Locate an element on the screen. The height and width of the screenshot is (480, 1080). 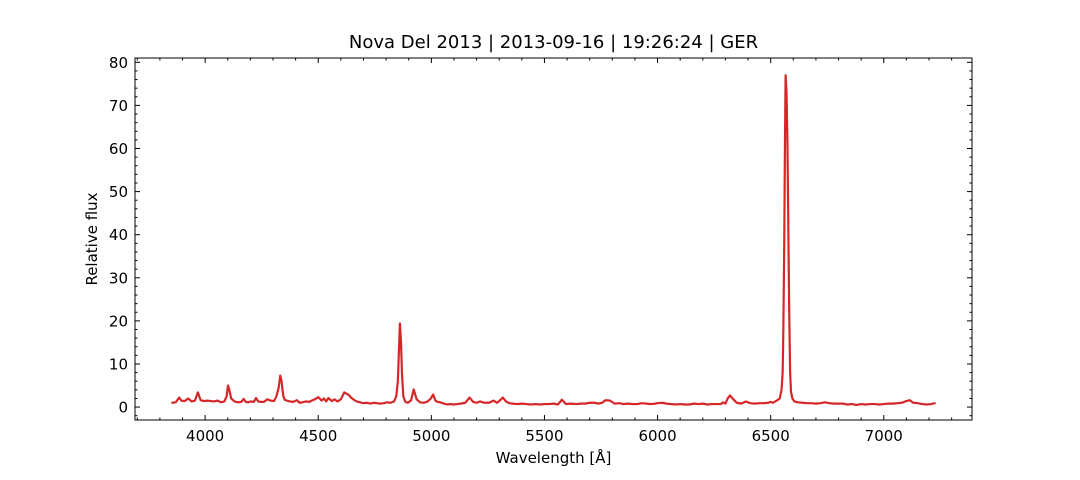
y-tick-label: 50 is located at coordinates (118, 192).